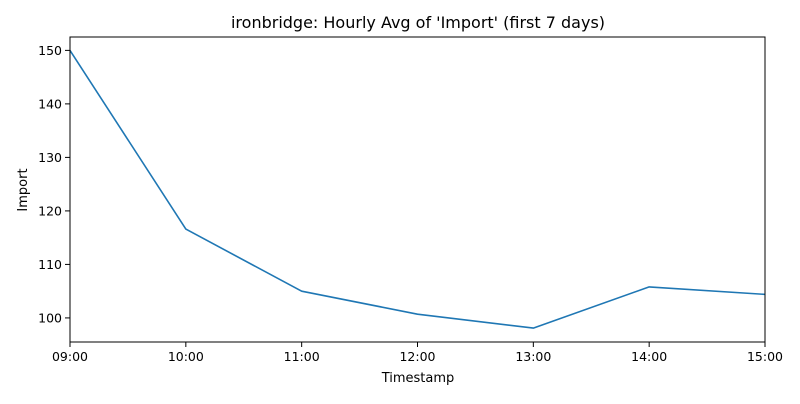  Describe the element at coordinates (23, 189) in the screenshot. I see `y-axis-label: Import` at that location.